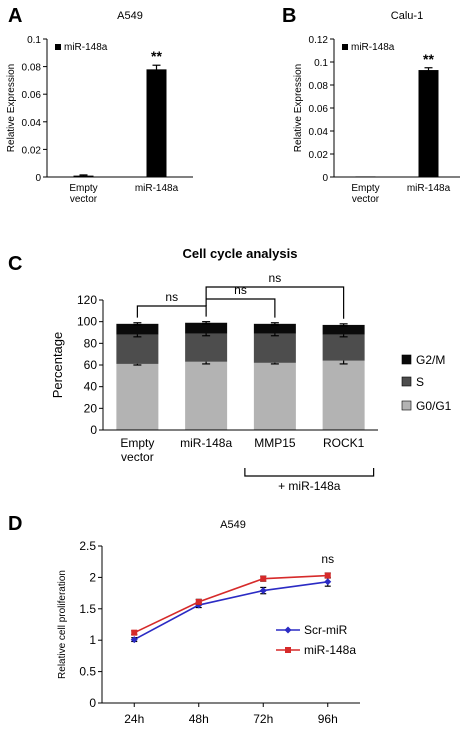  What do you see at coordinates (428, 123) in the screenshot?
I see `panel-b-bar` at bounding box center [428, 123].